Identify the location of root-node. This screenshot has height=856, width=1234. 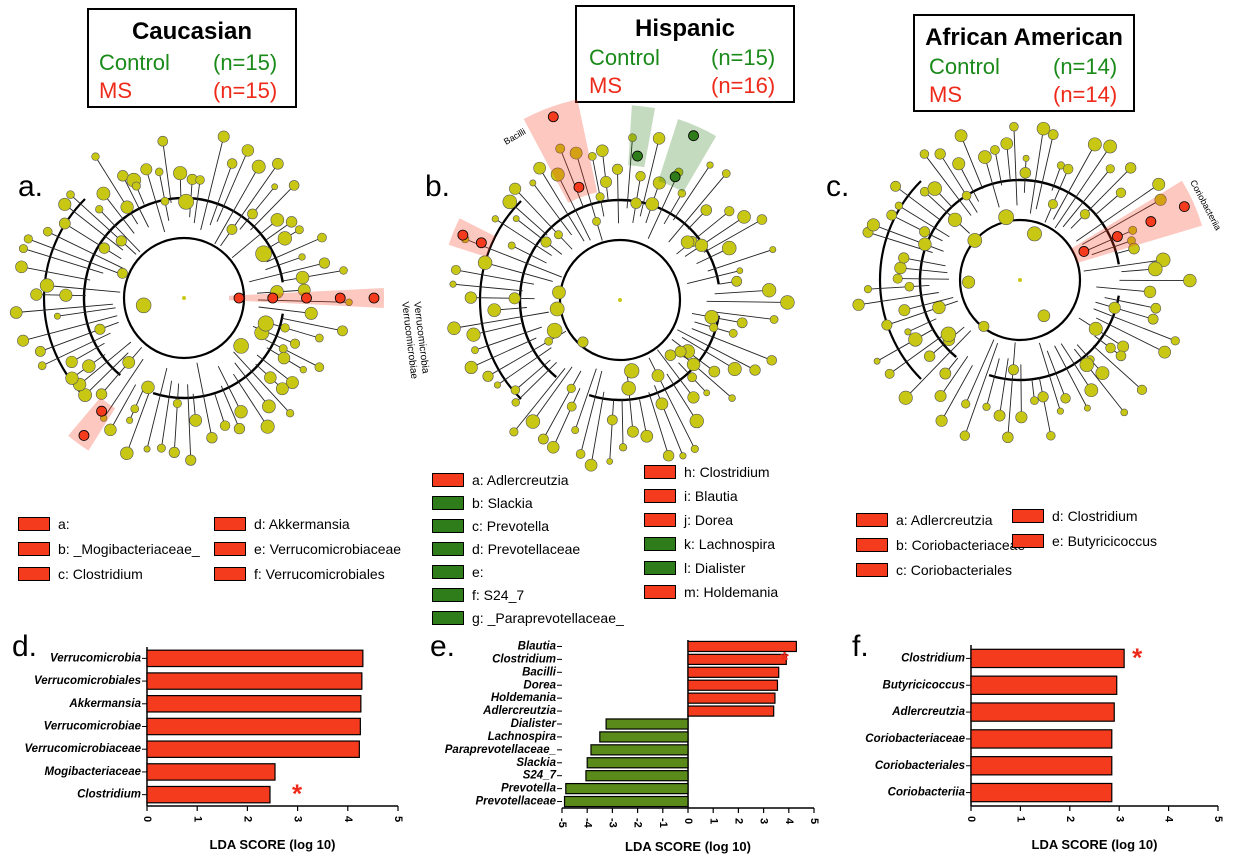
(620, 300).